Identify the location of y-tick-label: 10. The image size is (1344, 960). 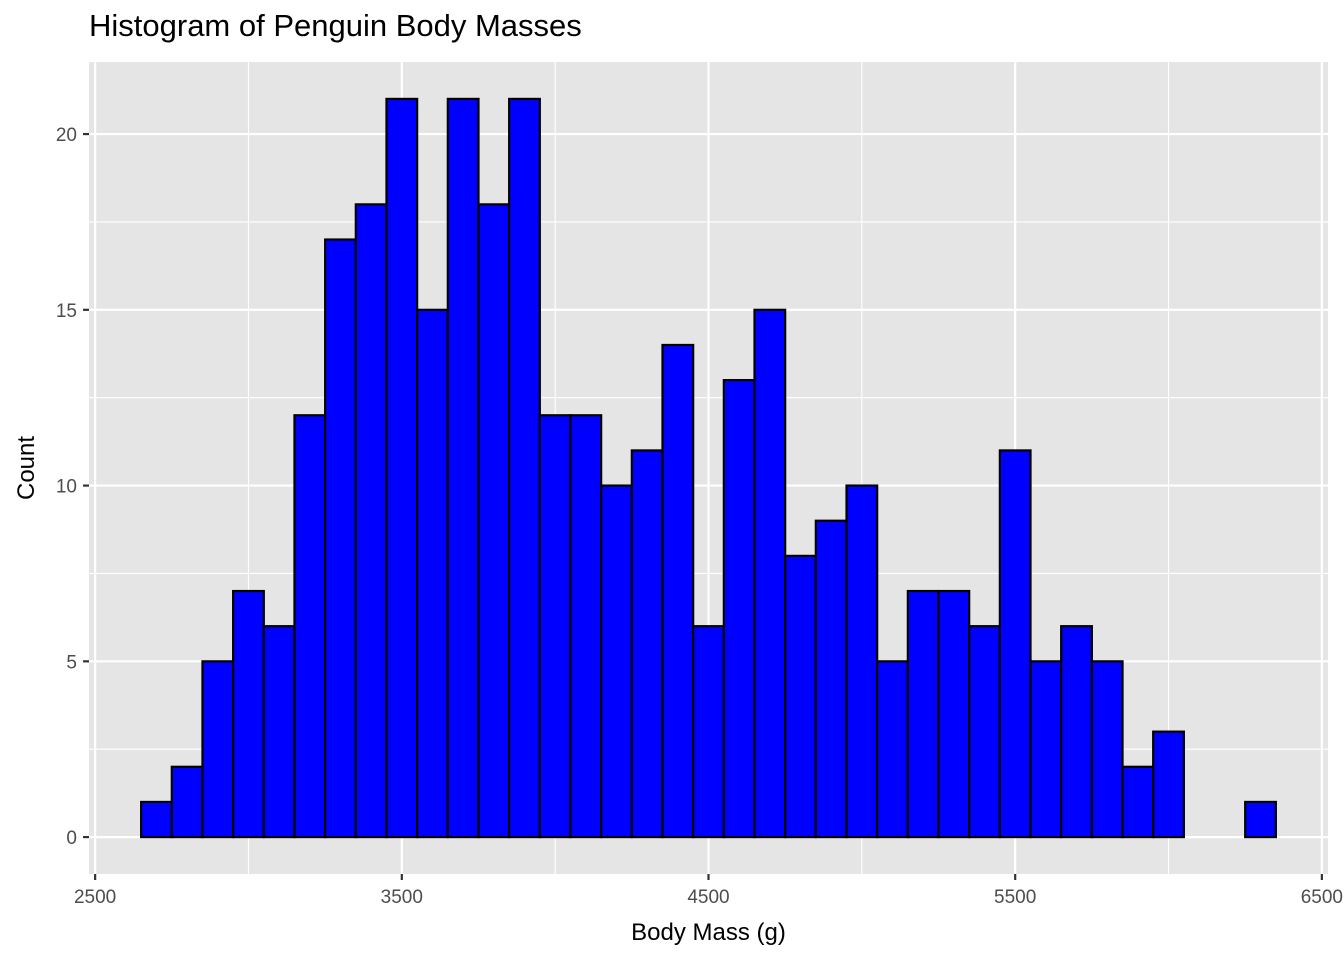
(66, 487).